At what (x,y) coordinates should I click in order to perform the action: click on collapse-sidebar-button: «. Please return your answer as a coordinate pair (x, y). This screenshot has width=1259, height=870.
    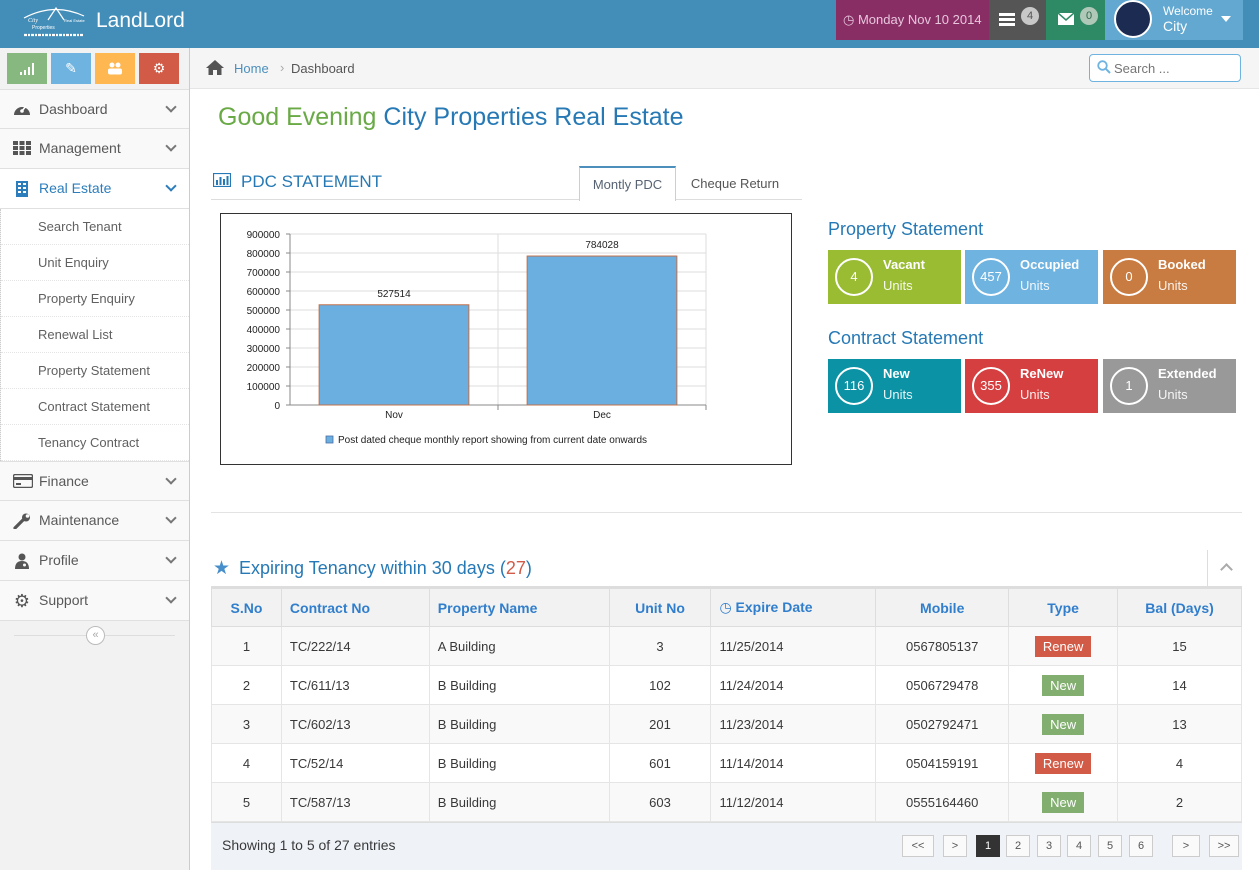
    Looking at the image, I should click on (95, 635).